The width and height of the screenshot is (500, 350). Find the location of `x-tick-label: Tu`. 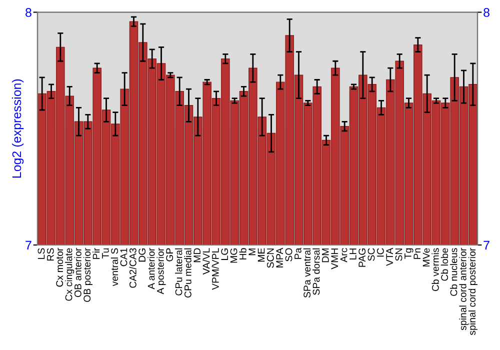

x-tick-label: Tu is located at coordinates (105, 253).